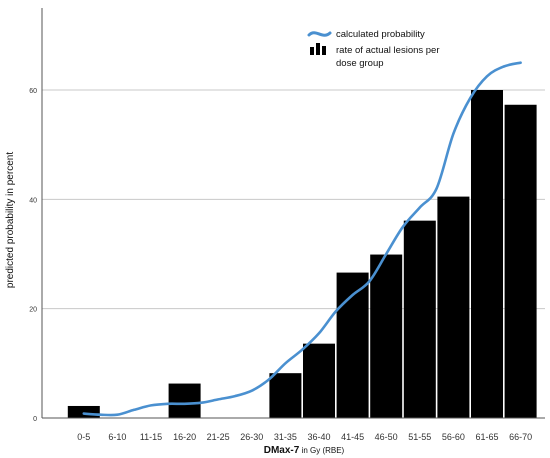 The image size is (550, 458). What do you see at coordinates (319, 34) in the screenshot?
I see `legend-line-swatch` at bounding box center [319, 34].